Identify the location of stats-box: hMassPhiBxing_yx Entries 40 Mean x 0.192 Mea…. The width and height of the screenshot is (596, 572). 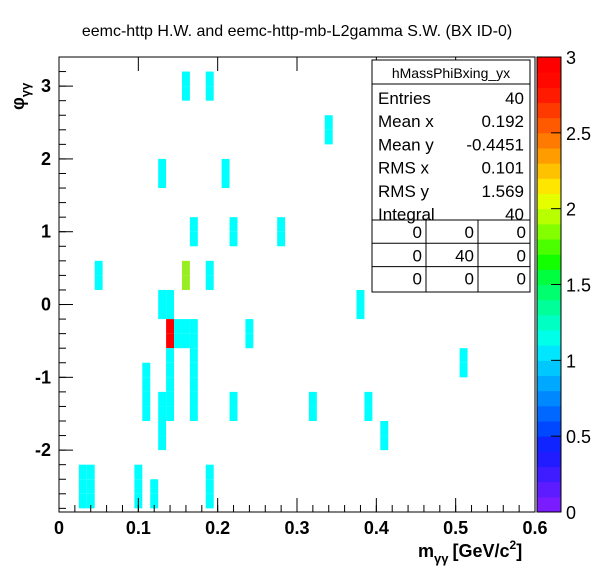
(451, 176).